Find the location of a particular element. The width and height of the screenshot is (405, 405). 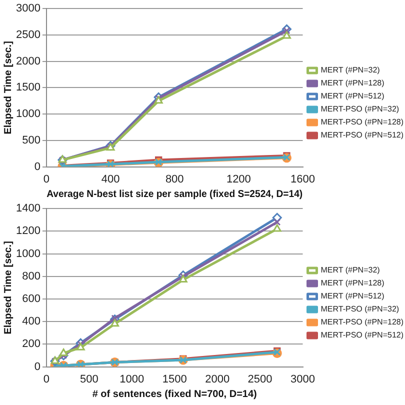

x-tick-label: 800 is located at coordinates (174, 179).